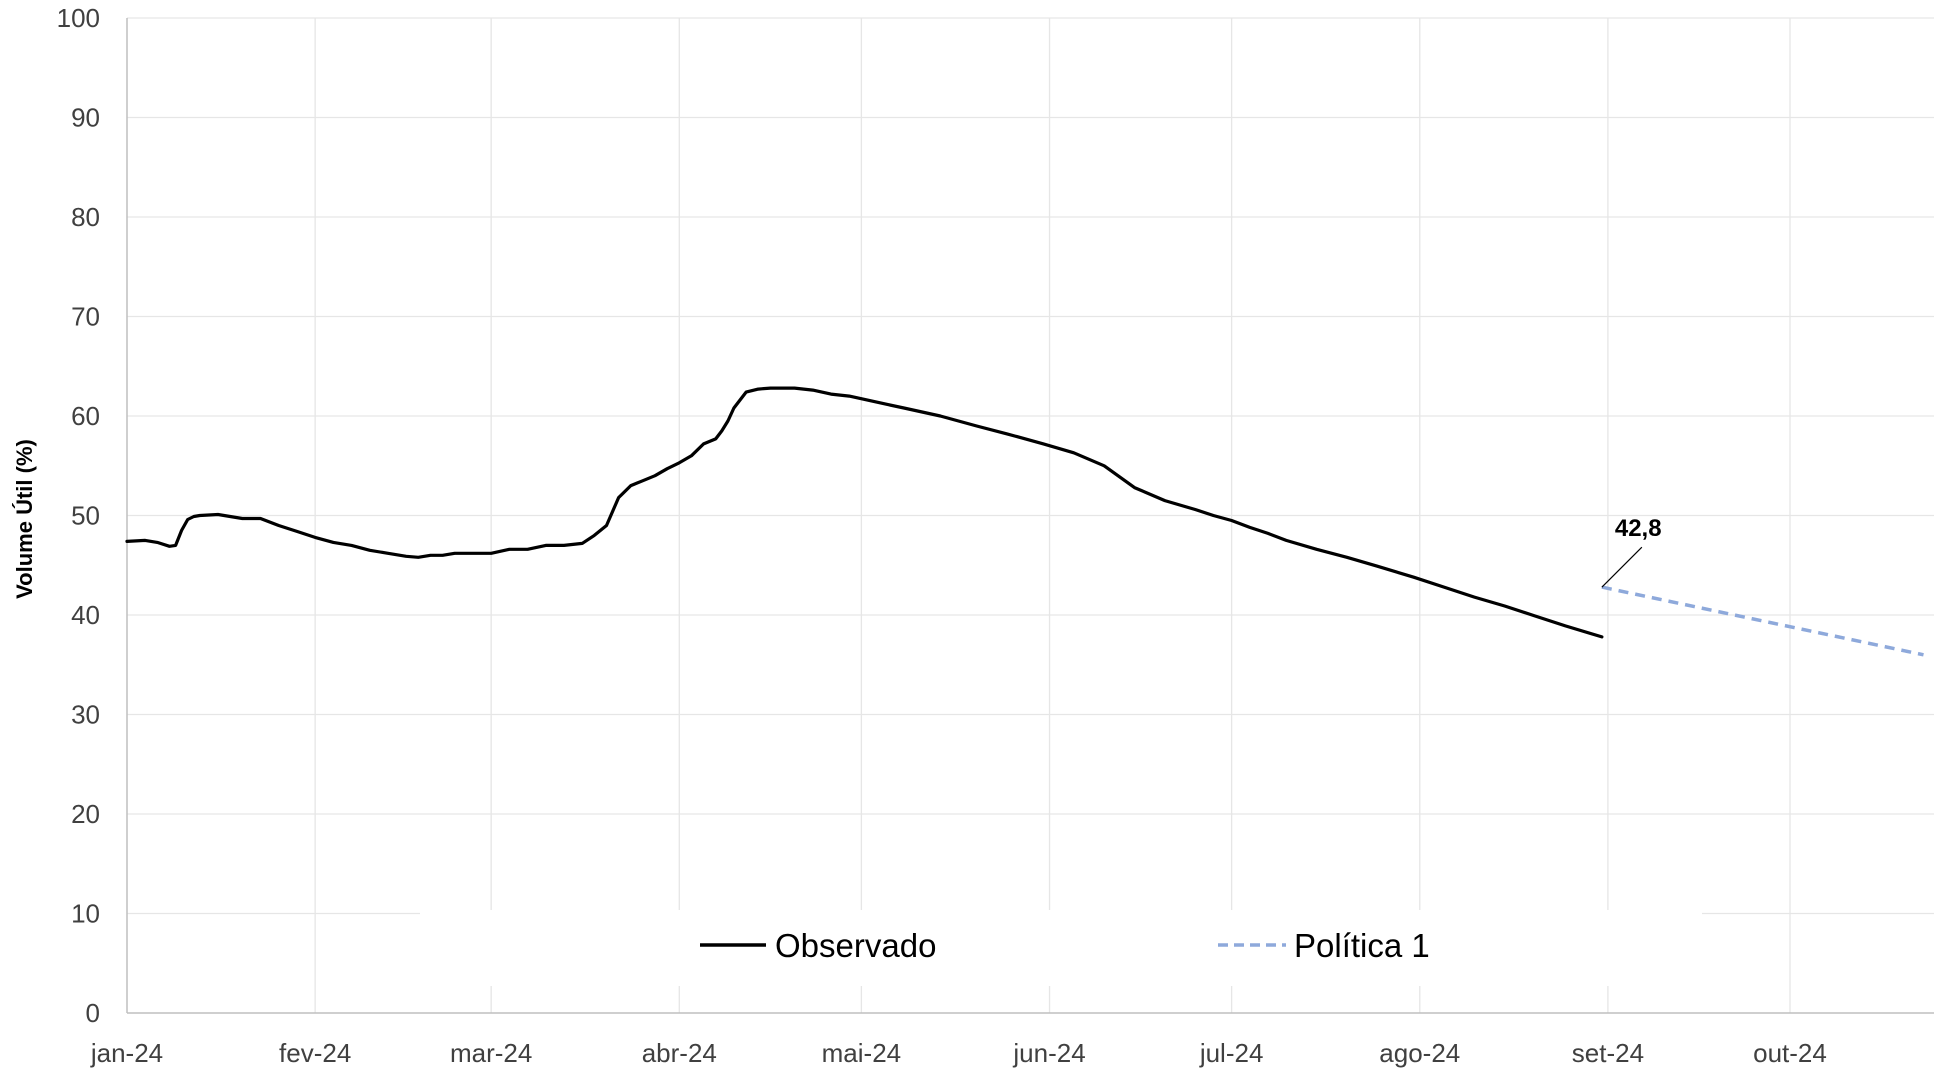 The height and width of the screenshot is (1068, 1934). What do you see at coordinates (1638, 528) in the screenshot?
I see `data-label-observado: 42,8` at bounding box center [1638, 528].